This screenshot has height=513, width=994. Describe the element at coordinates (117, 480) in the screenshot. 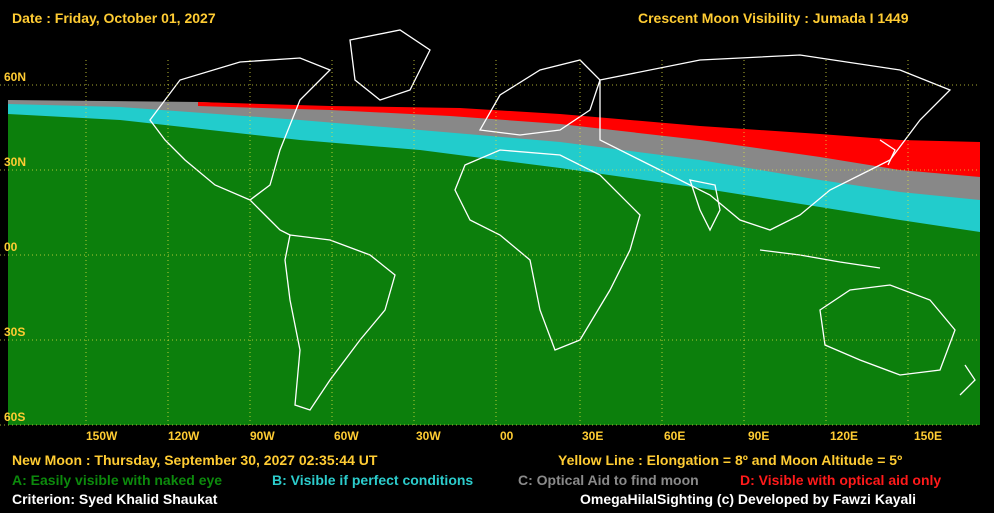

I see `legend-a: A: Easily visible with naked eye` at that location.